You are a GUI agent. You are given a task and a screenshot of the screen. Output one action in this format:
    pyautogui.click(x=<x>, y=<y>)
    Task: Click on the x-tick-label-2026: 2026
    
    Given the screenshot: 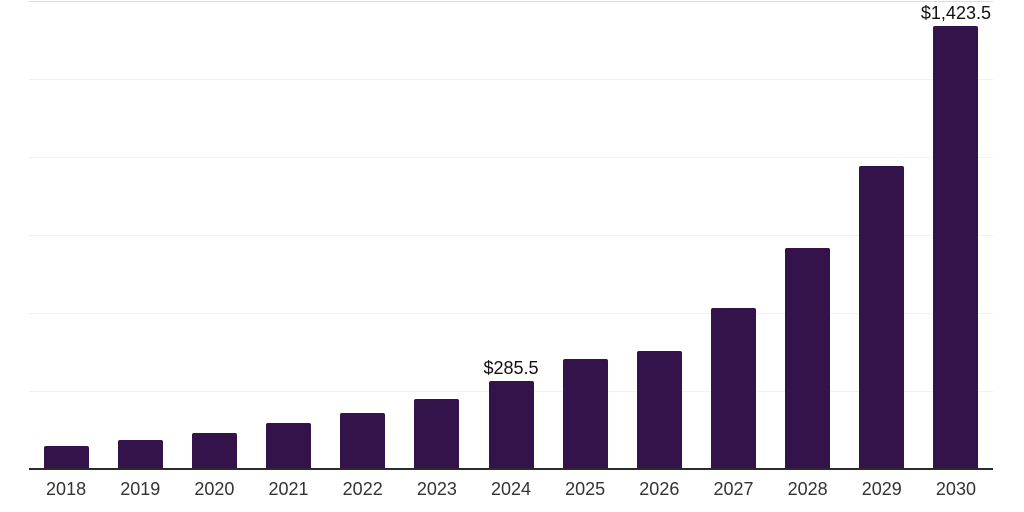 What is the action you would take?
    pyautogui.click(x=659, y=489)
    